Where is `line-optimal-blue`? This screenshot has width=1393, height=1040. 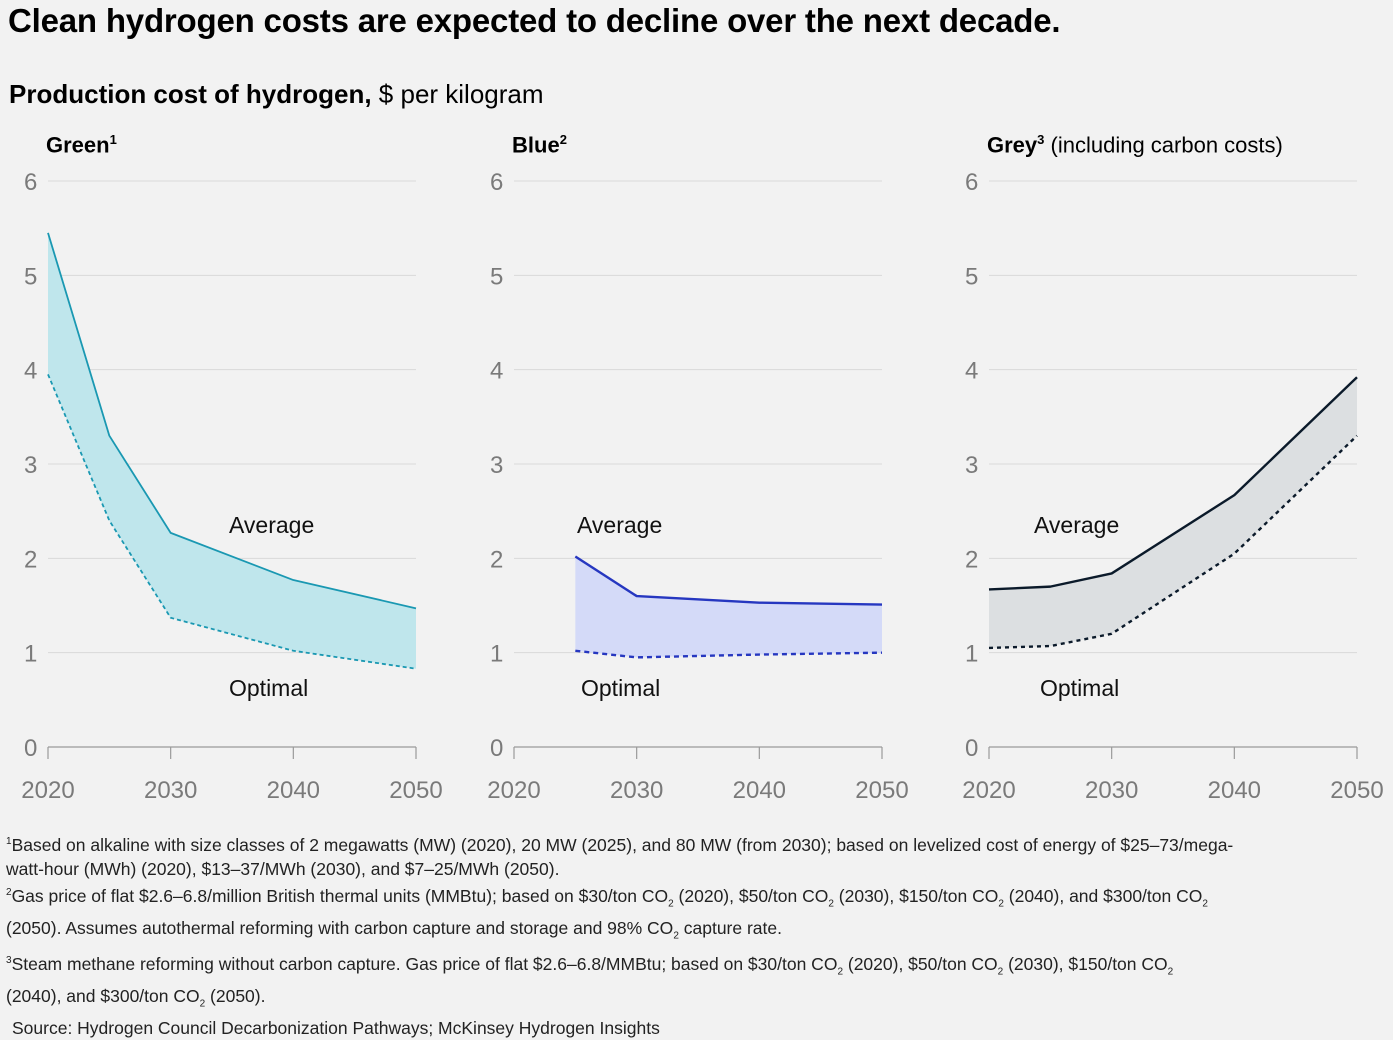
line-optimal-blue is located at coordinates (729, 654).